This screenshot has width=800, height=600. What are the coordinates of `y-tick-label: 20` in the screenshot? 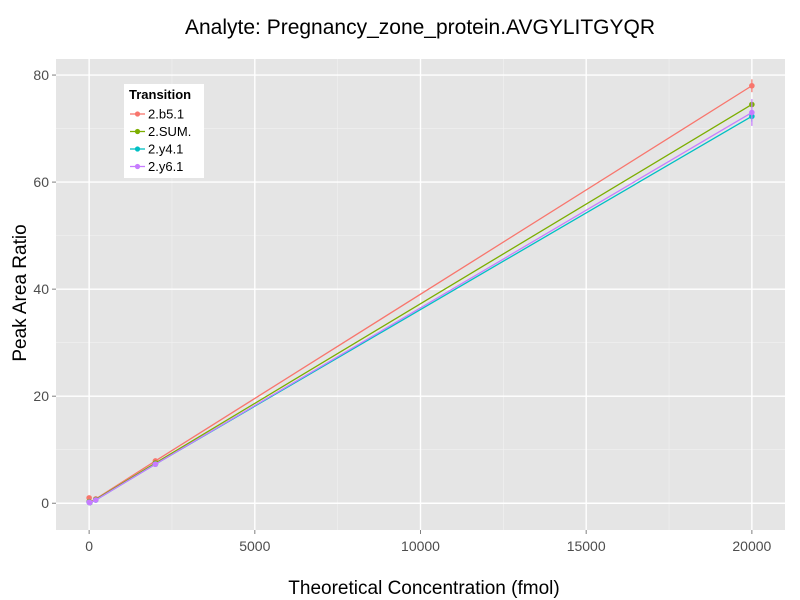 It's located at (41, 396).